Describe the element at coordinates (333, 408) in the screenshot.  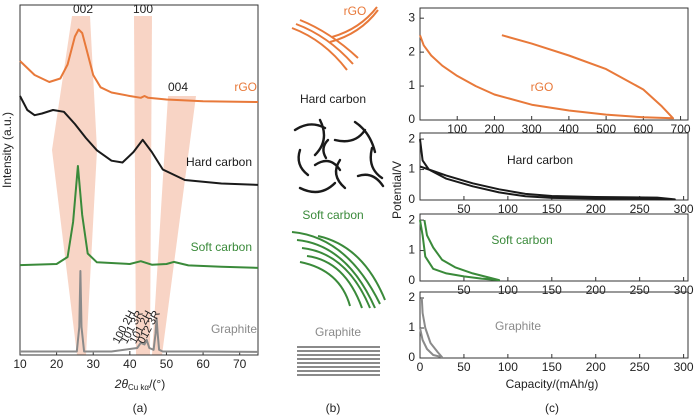
I see `caption-b: (b)` at that location.